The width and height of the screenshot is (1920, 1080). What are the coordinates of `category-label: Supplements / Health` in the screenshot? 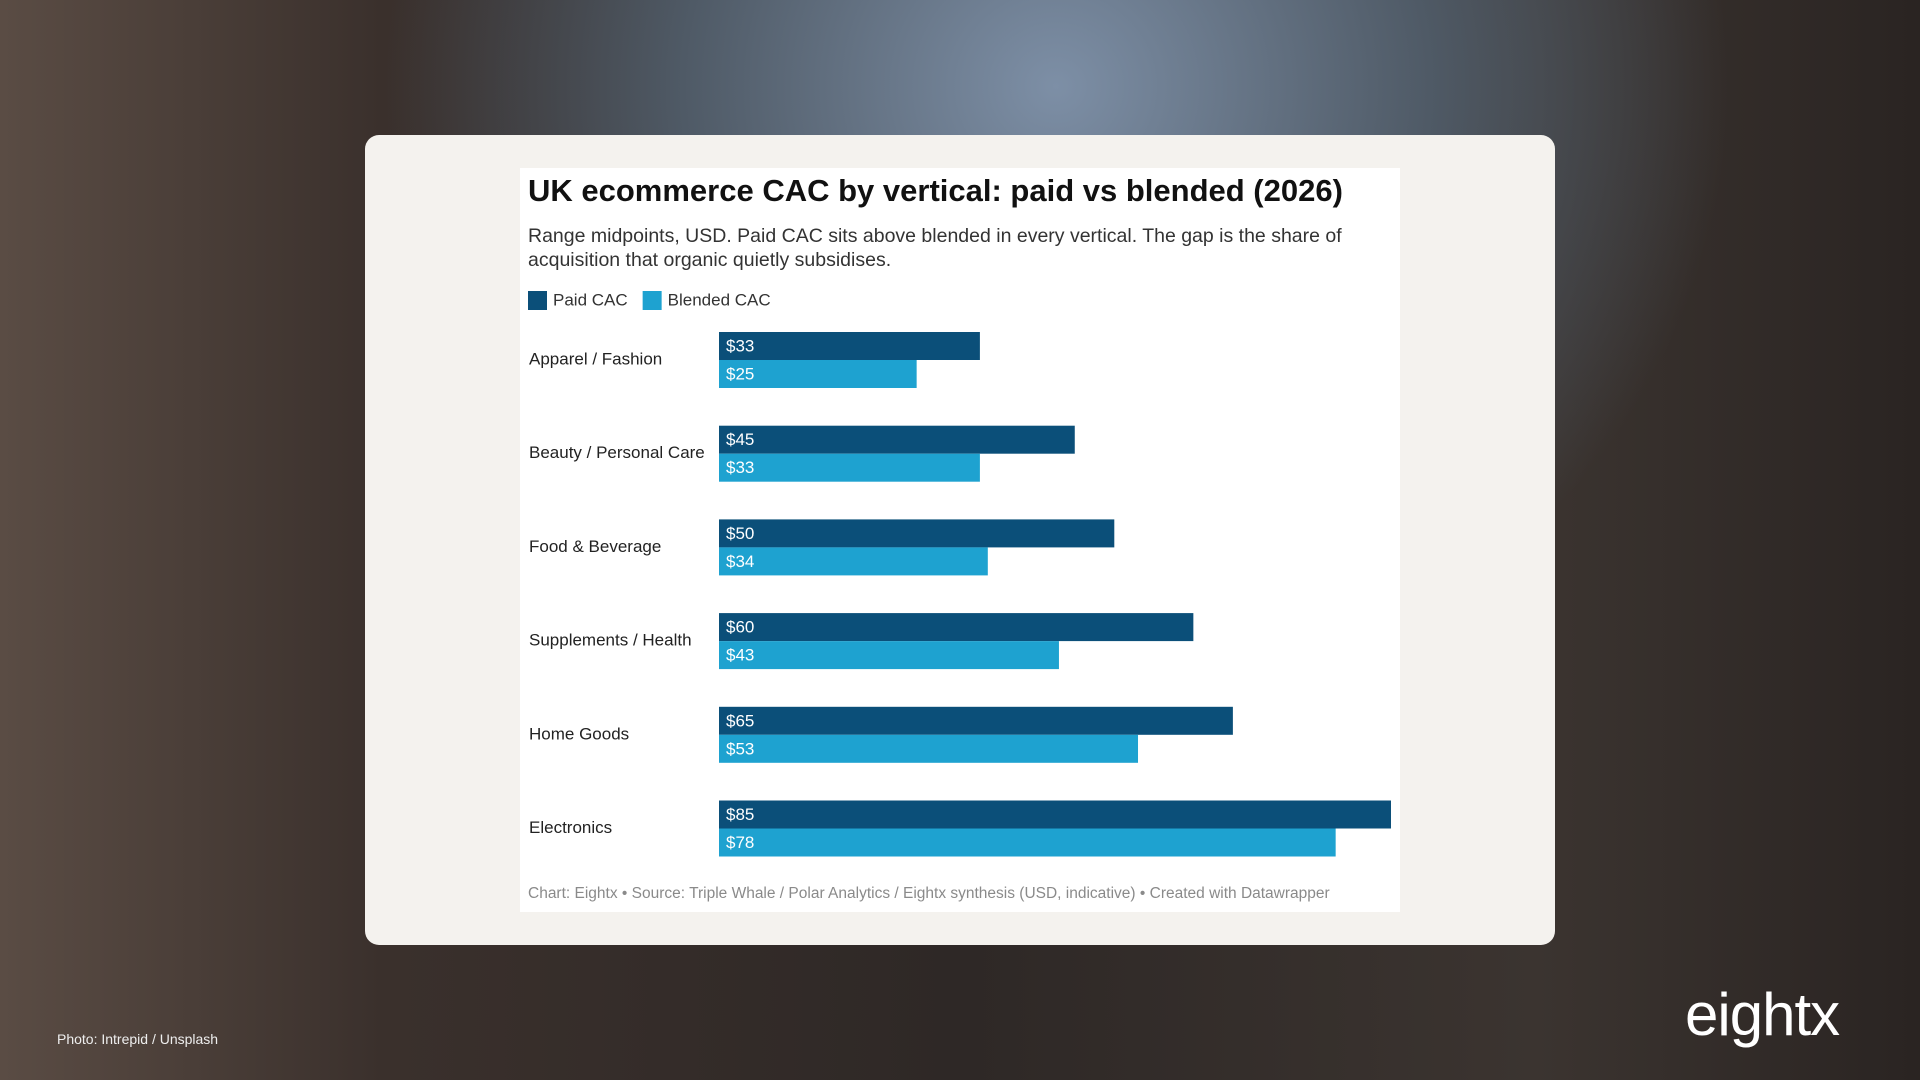 It's located at (610, 640).